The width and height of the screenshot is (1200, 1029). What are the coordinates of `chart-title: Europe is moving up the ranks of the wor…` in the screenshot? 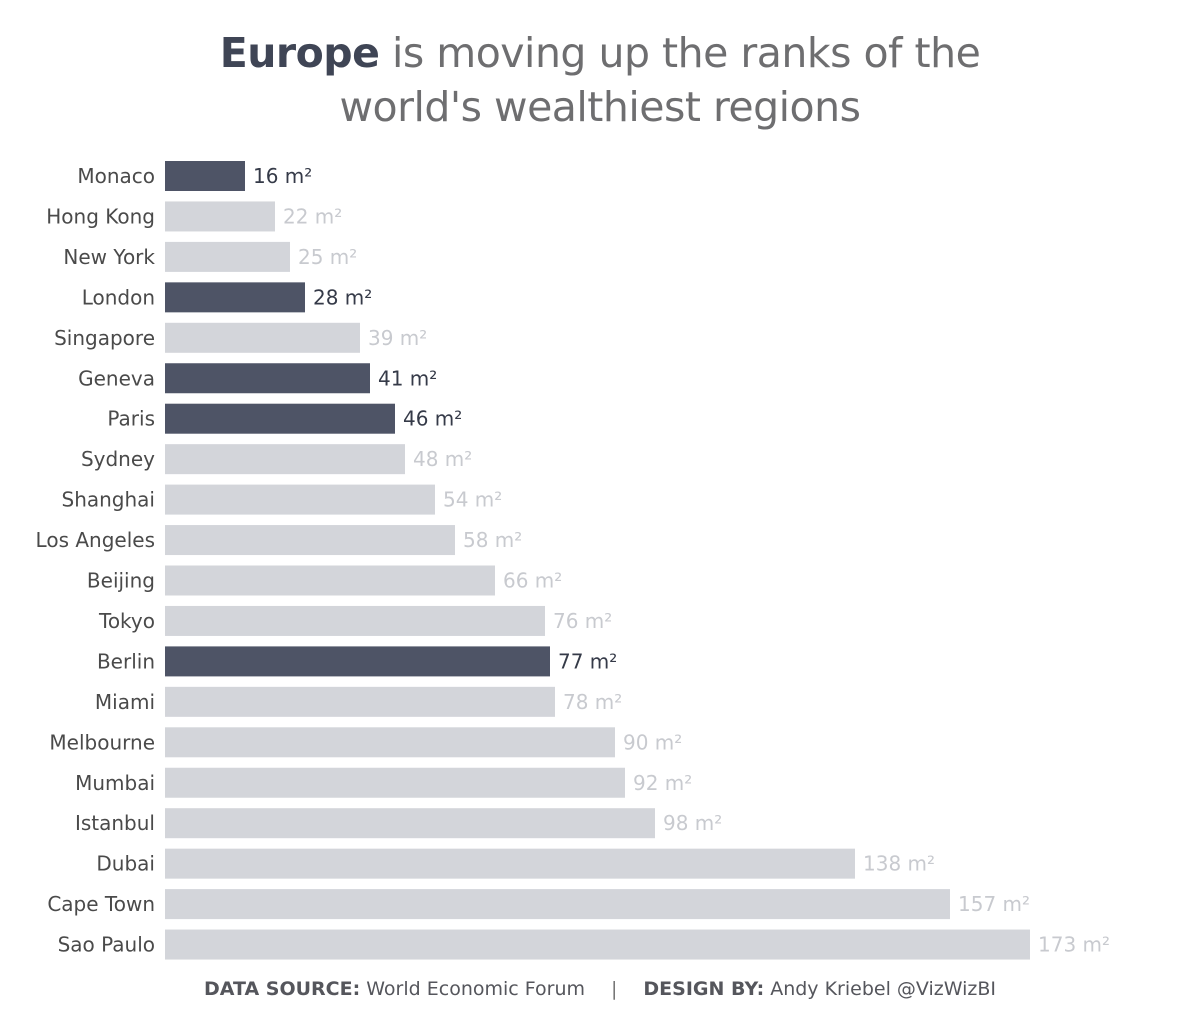 It's located at (600, 80).